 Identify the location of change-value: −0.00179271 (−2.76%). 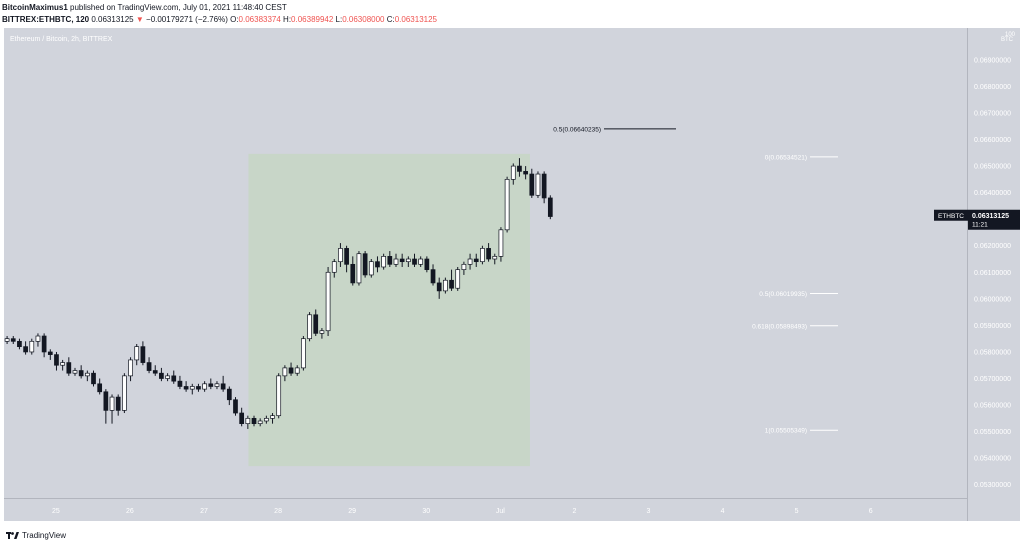
(187, 19).